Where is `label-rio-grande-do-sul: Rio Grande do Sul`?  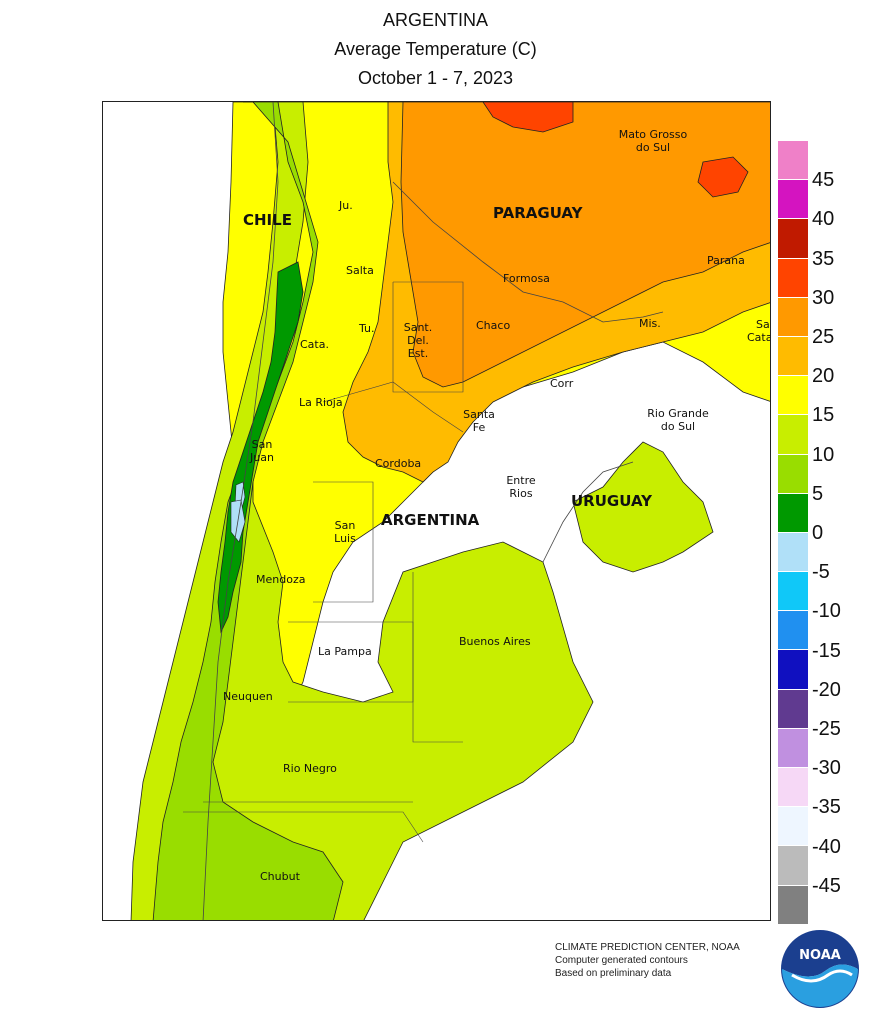
label-rio-grande-do-sul: Rio Grande do Sul is located at coordinates (678, 420).